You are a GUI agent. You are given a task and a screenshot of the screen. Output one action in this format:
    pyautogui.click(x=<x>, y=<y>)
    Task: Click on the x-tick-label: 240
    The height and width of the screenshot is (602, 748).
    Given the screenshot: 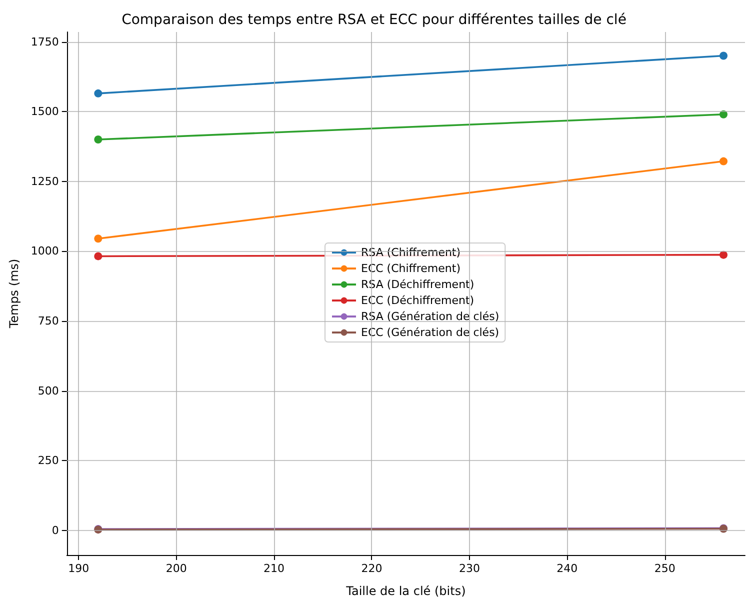 What is the action you would take?
    pyautogui.click(x=567, y=568)
    